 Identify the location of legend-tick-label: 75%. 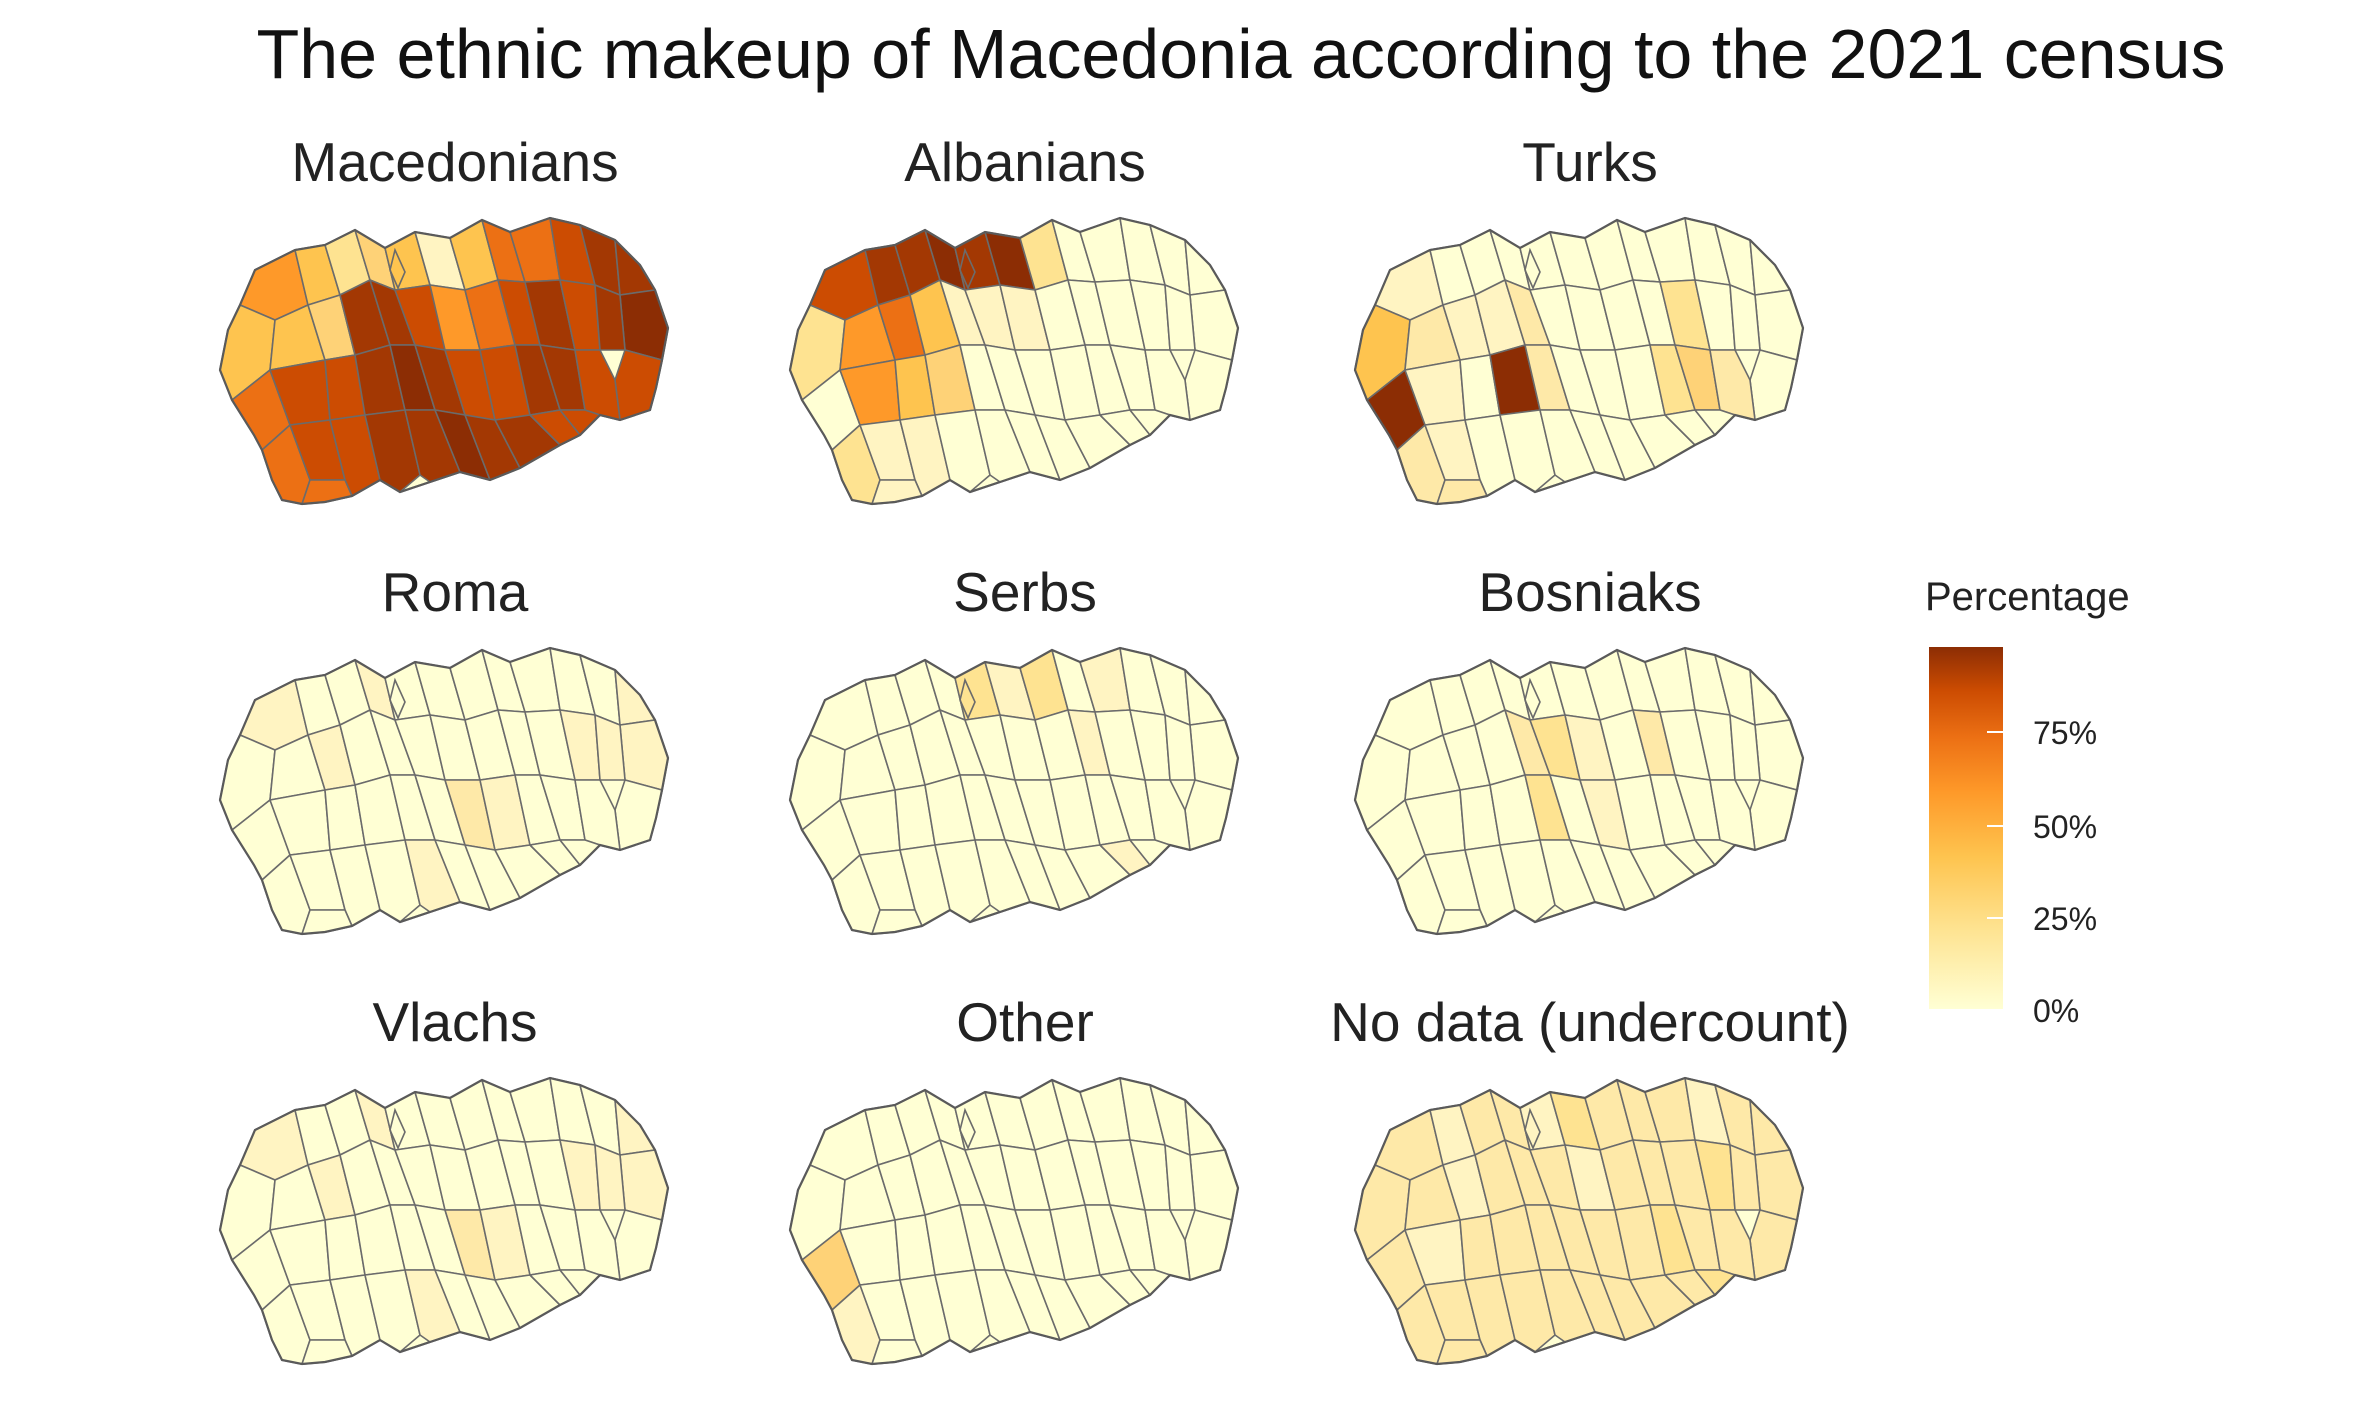
(2065, 733).